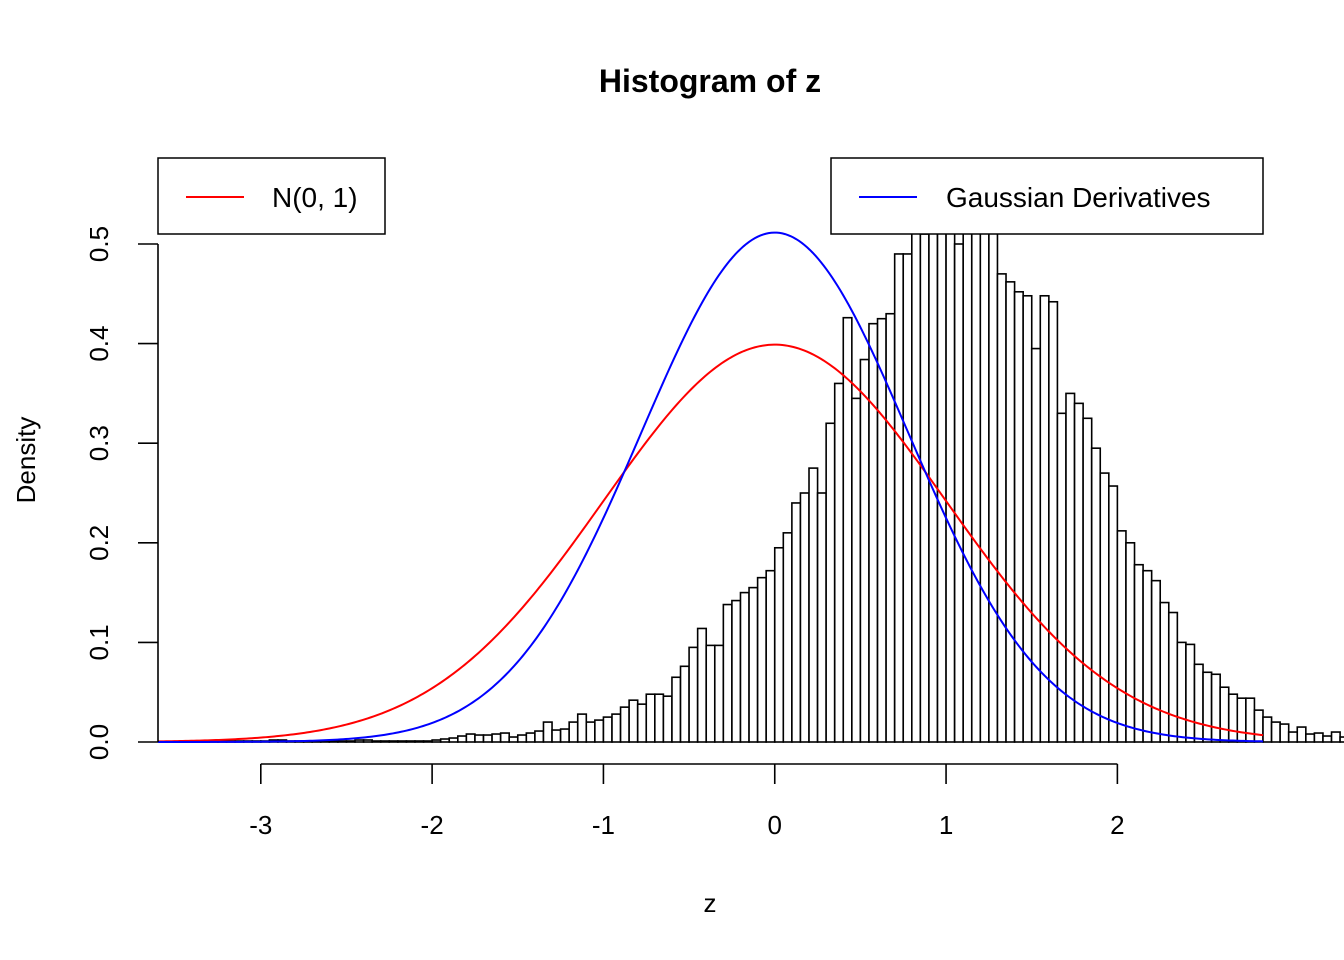  What do you see at coordinates (1078, 197) in the screenshot?
I see `legend-label-gaussian-derivatives: Gaussian Derivatives` at bounding box center [1078, 197].